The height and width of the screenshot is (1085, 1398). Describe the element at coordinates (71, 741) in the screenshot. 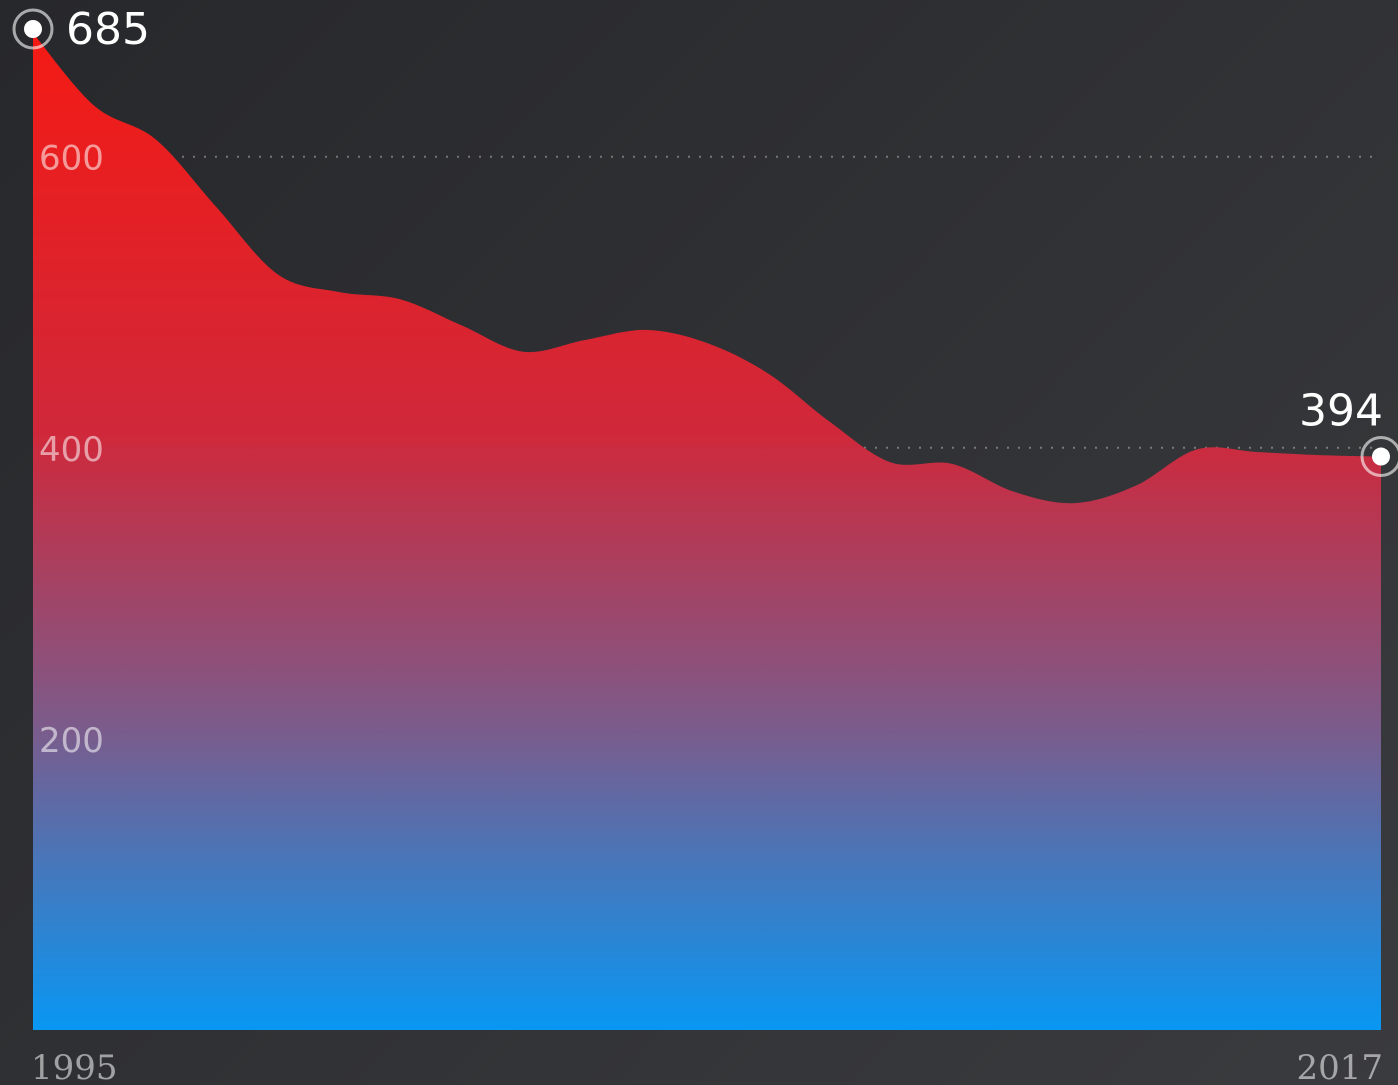

I see `y-tick-label-200: 200` at that location.